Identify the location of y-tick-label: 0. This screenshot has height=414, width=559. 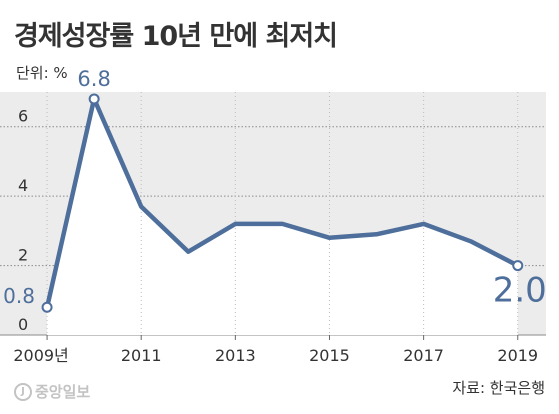
(23, 324).